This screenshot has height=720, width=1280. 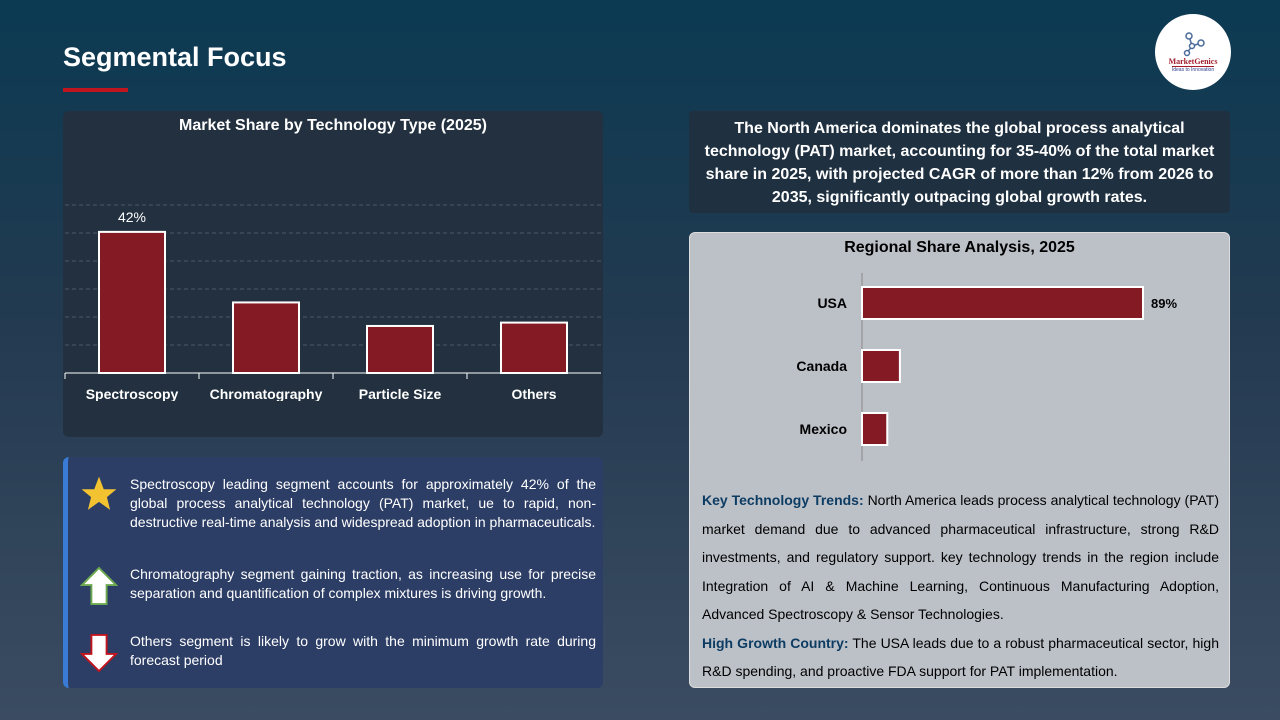 What do you see at coordinates (175, 57) in the screenshot?
I see `page-title: Segmental Focus` at bounding box center [175, 57].